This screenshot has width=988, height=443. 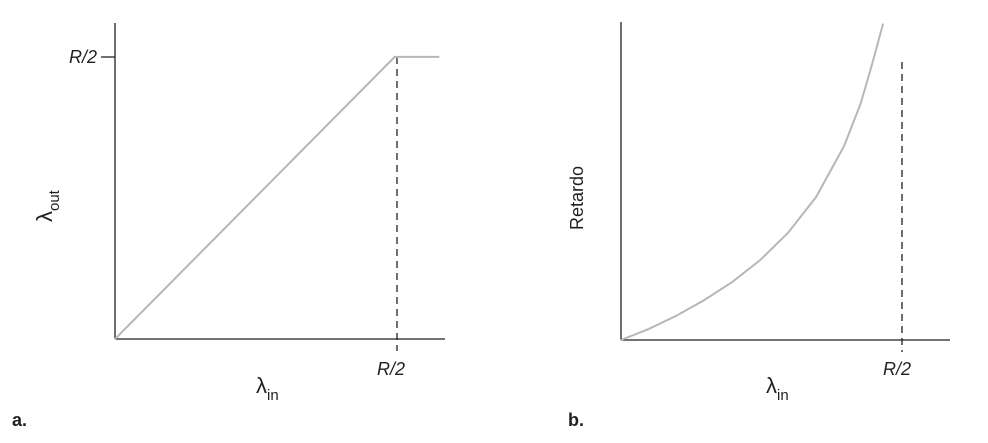 I want to click on panel-b-y-axis-label: Retardo, so click(x=577, y=198).